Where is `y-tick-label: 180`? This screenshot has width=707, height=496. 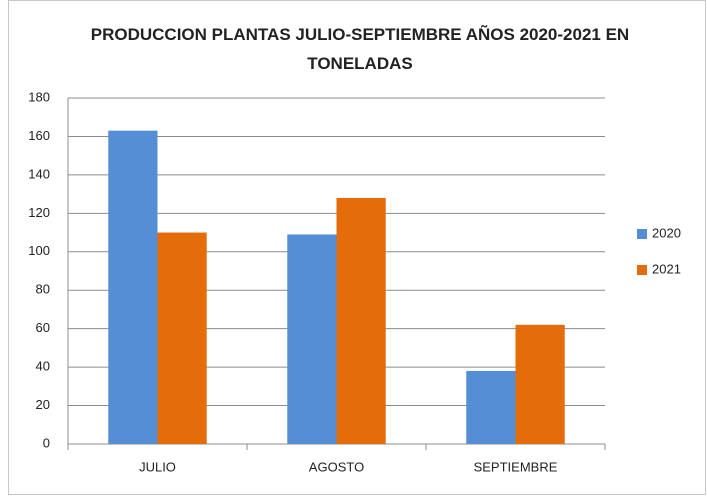 y-tick-label: 180 is located at coordinates (39, 96).